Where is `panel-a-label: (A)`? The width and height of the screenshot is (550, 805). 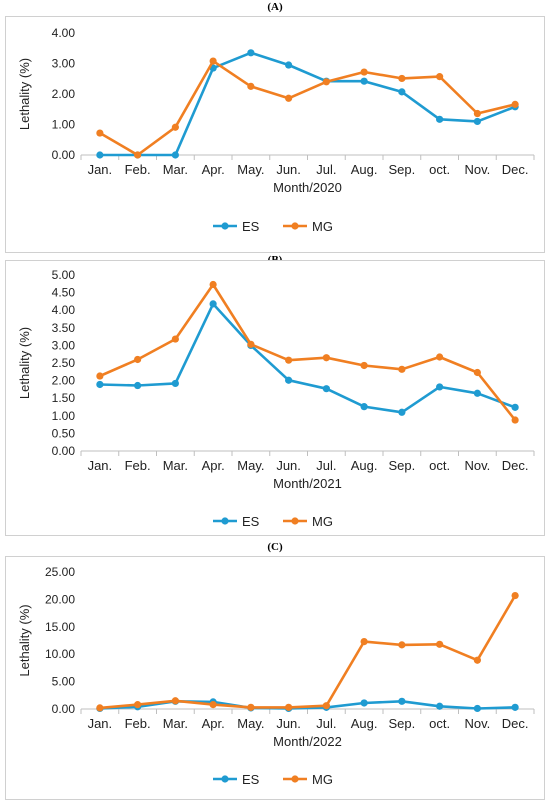 panel-a-label: (A) is located at coordinates (275, 7).